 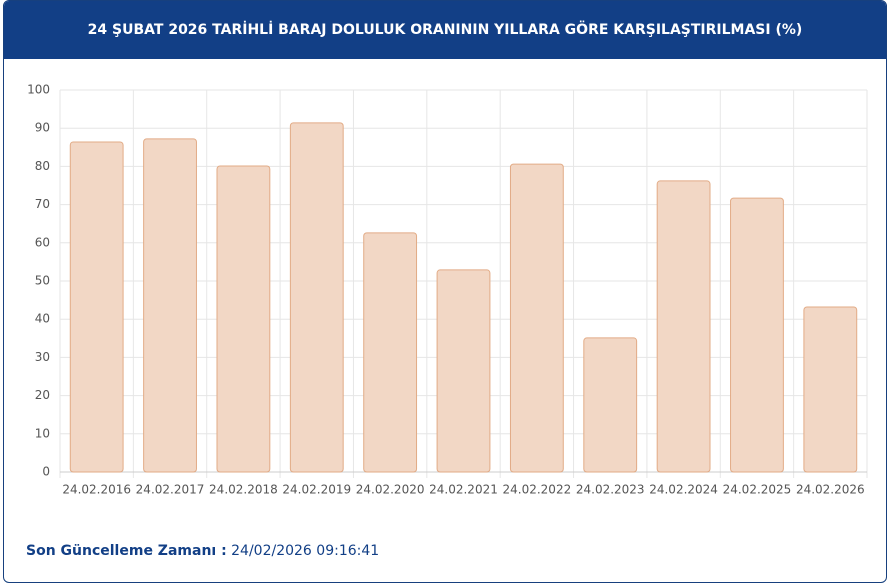 What do you see at coordinates (42, 166) in the screenshot?
I see `y-tick-label: 80` at bounding box center [42, 166].